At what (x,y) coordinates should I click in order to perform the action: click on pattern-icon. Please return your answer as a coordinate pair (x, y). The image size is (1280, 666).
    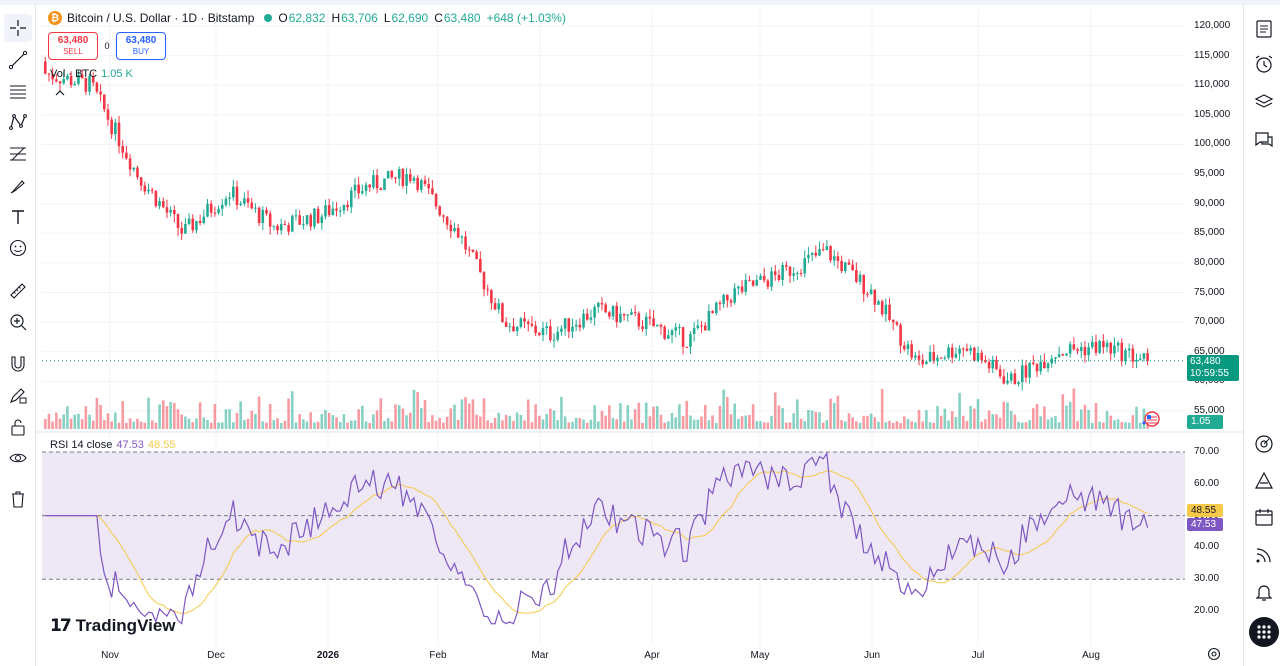
    Looking at the image, I should click on (18, 122).